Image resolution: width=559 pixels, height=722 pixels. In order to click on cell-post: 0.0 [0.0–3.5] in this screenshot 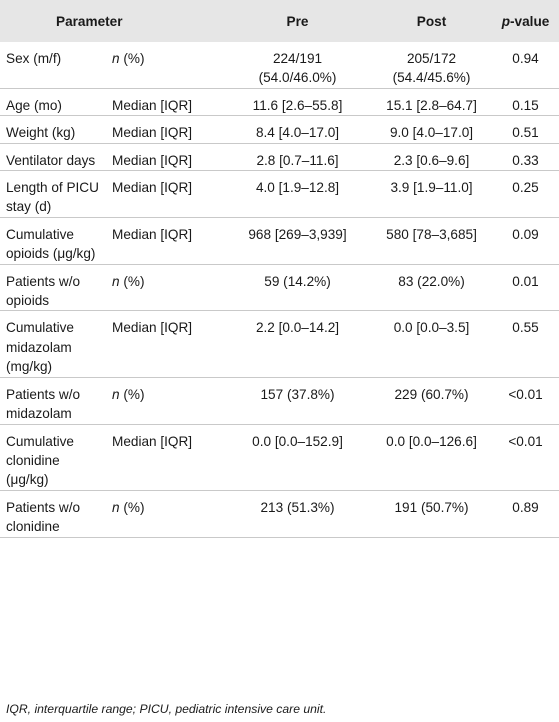, I will do `click(431, 328)`.